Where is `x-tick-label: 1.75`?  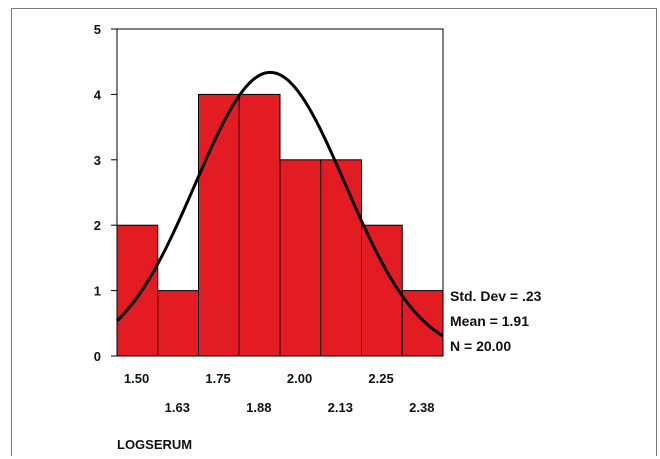
x-tick-label: 1.75 is located at coordinates (217, 378).